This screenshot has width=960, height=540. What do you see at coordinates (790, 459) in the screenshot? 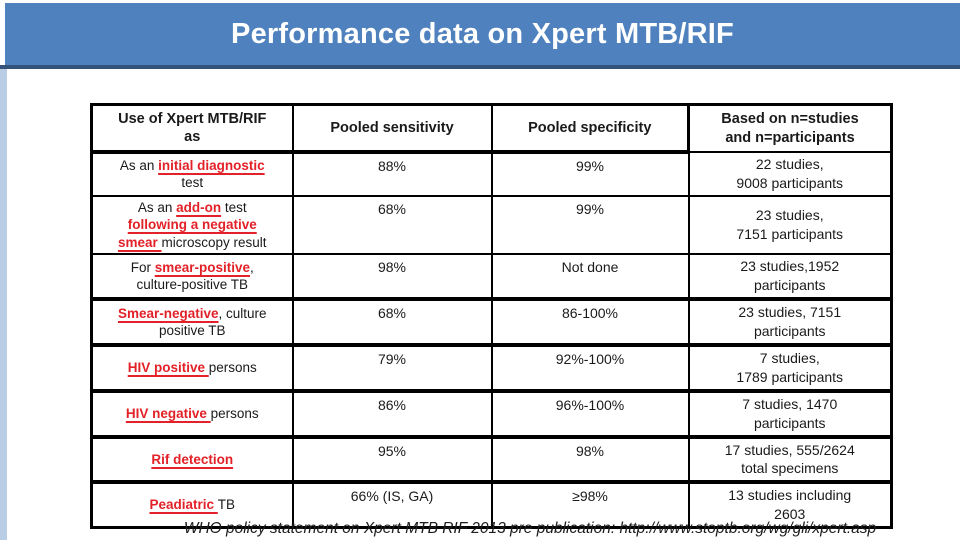
I see `basis-cell: 17 studies, 555/2624 total specimens` at bounding box center [790, 459].